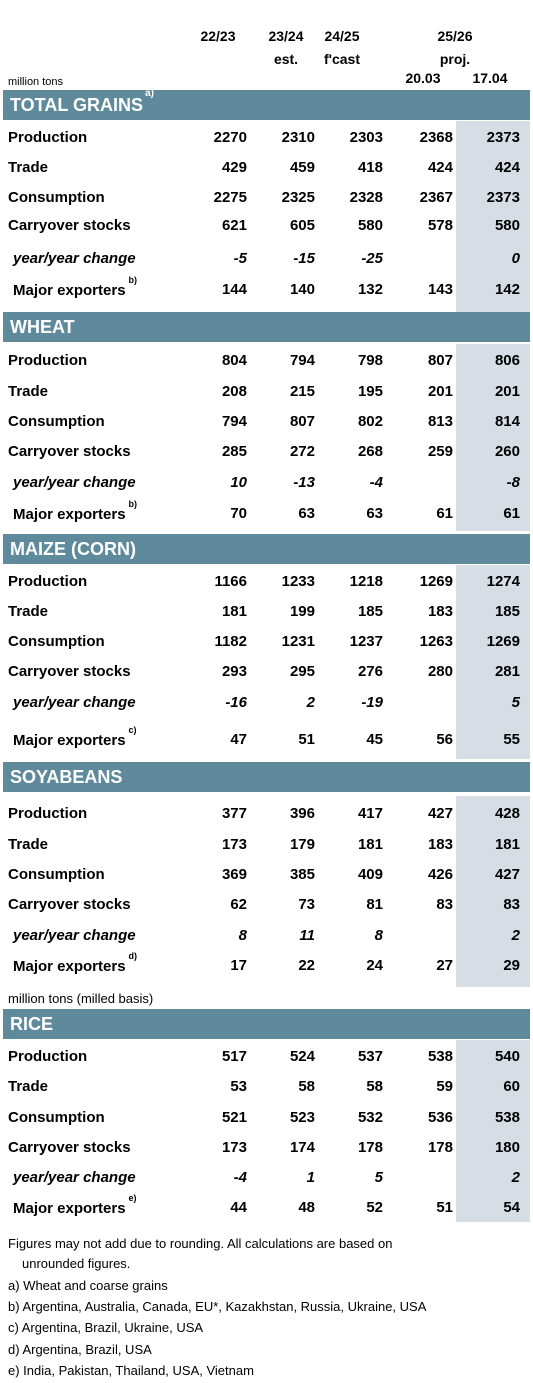 Image resolution: width=533 pixels, height=1383 pixels. Describe the element at coordinates (370, 167) in the screenshot. I see `value-cell: 418` at that location.